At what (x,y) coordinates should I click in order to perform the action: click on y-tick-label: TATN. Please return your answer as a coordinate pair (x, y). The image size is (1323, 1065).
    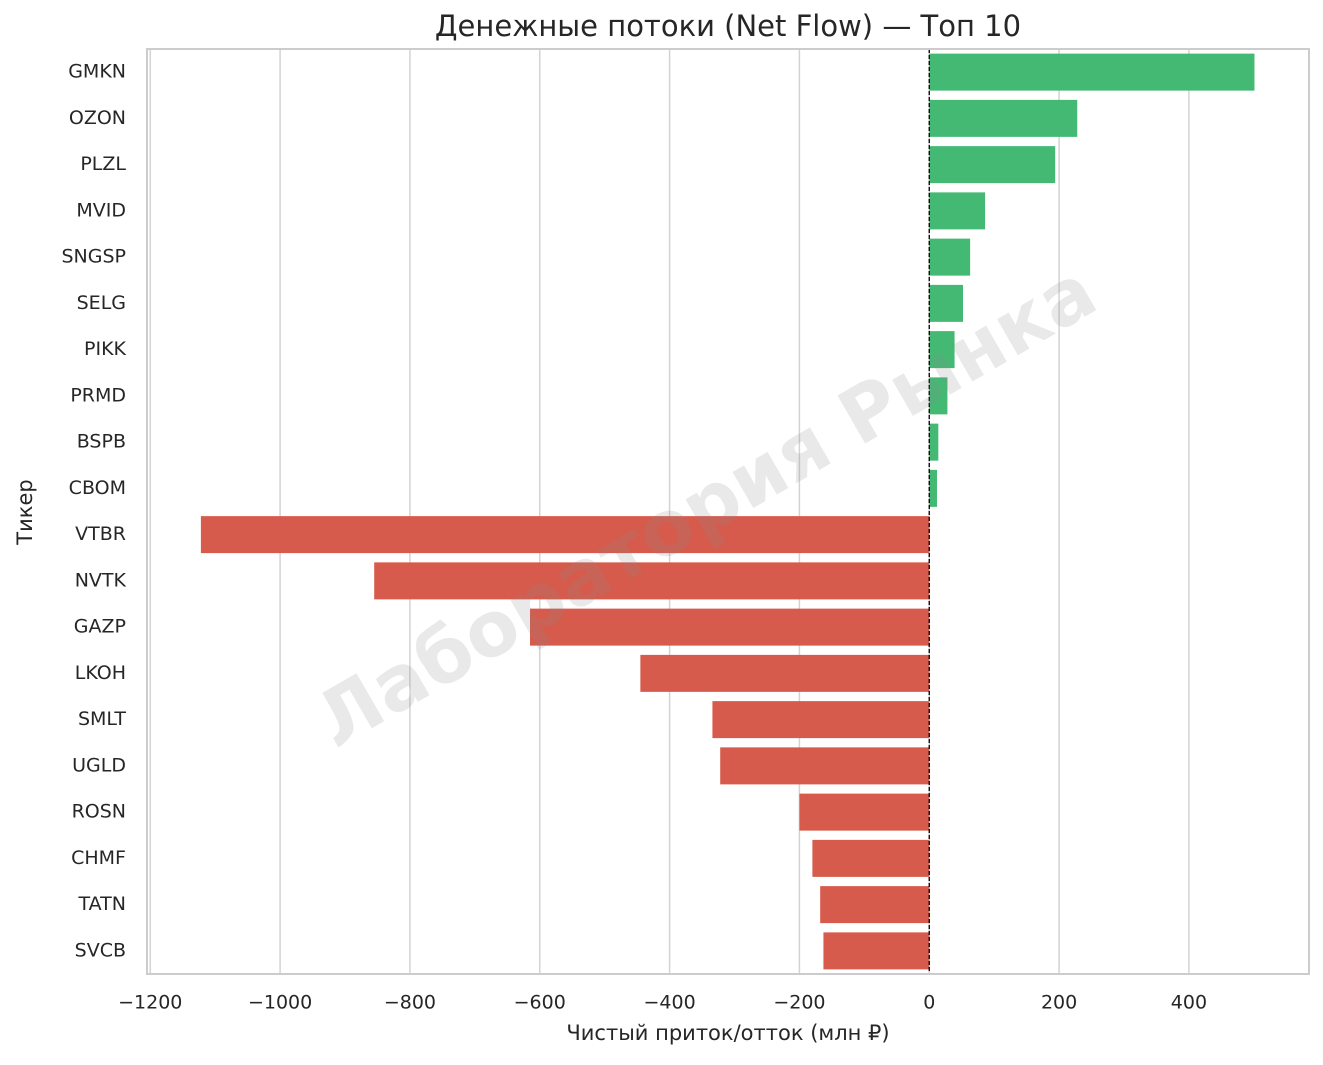
    Looking at the image, I should click on (102, 904).